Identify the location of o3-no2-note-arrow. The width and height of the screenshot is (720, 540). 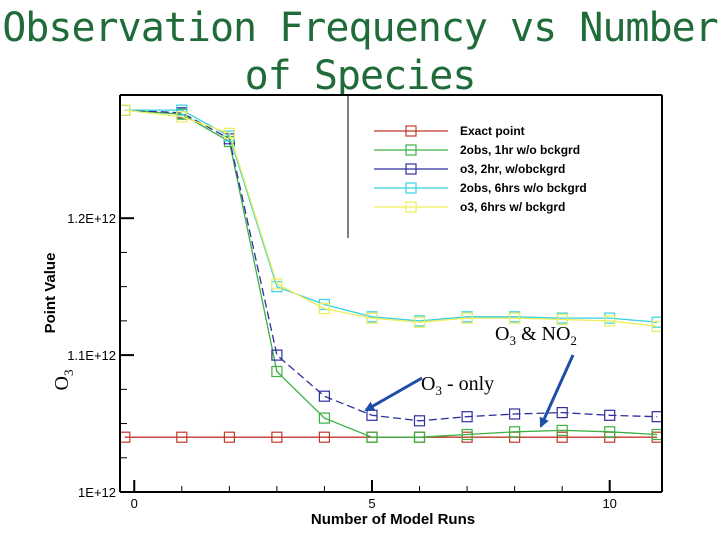
(557, 391).